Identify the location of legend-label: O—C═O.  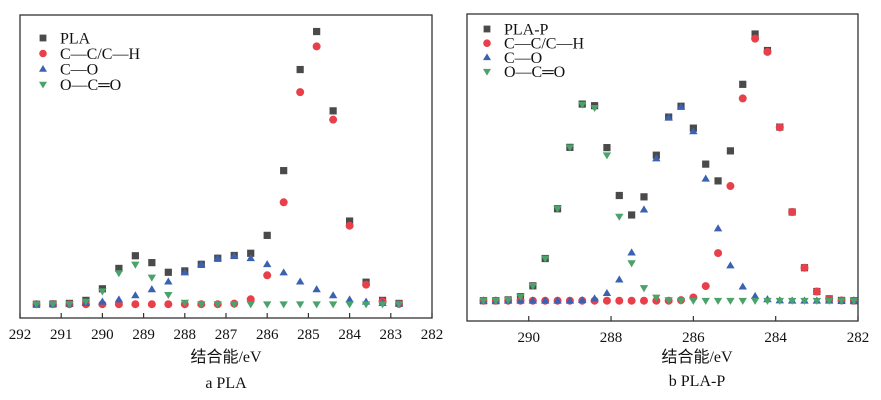
(90, 85).